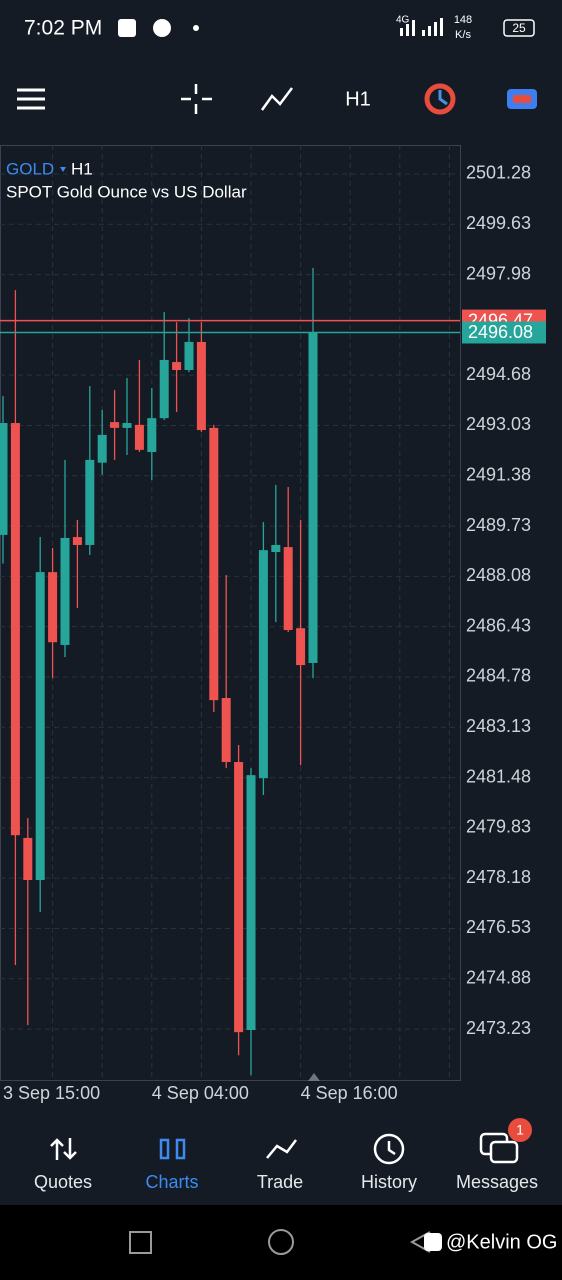 The width and height of the screenshot is (562, 1280). Describe the element at coordinates (443, 98) in the screenshot. I see `objects-icon` at that location.